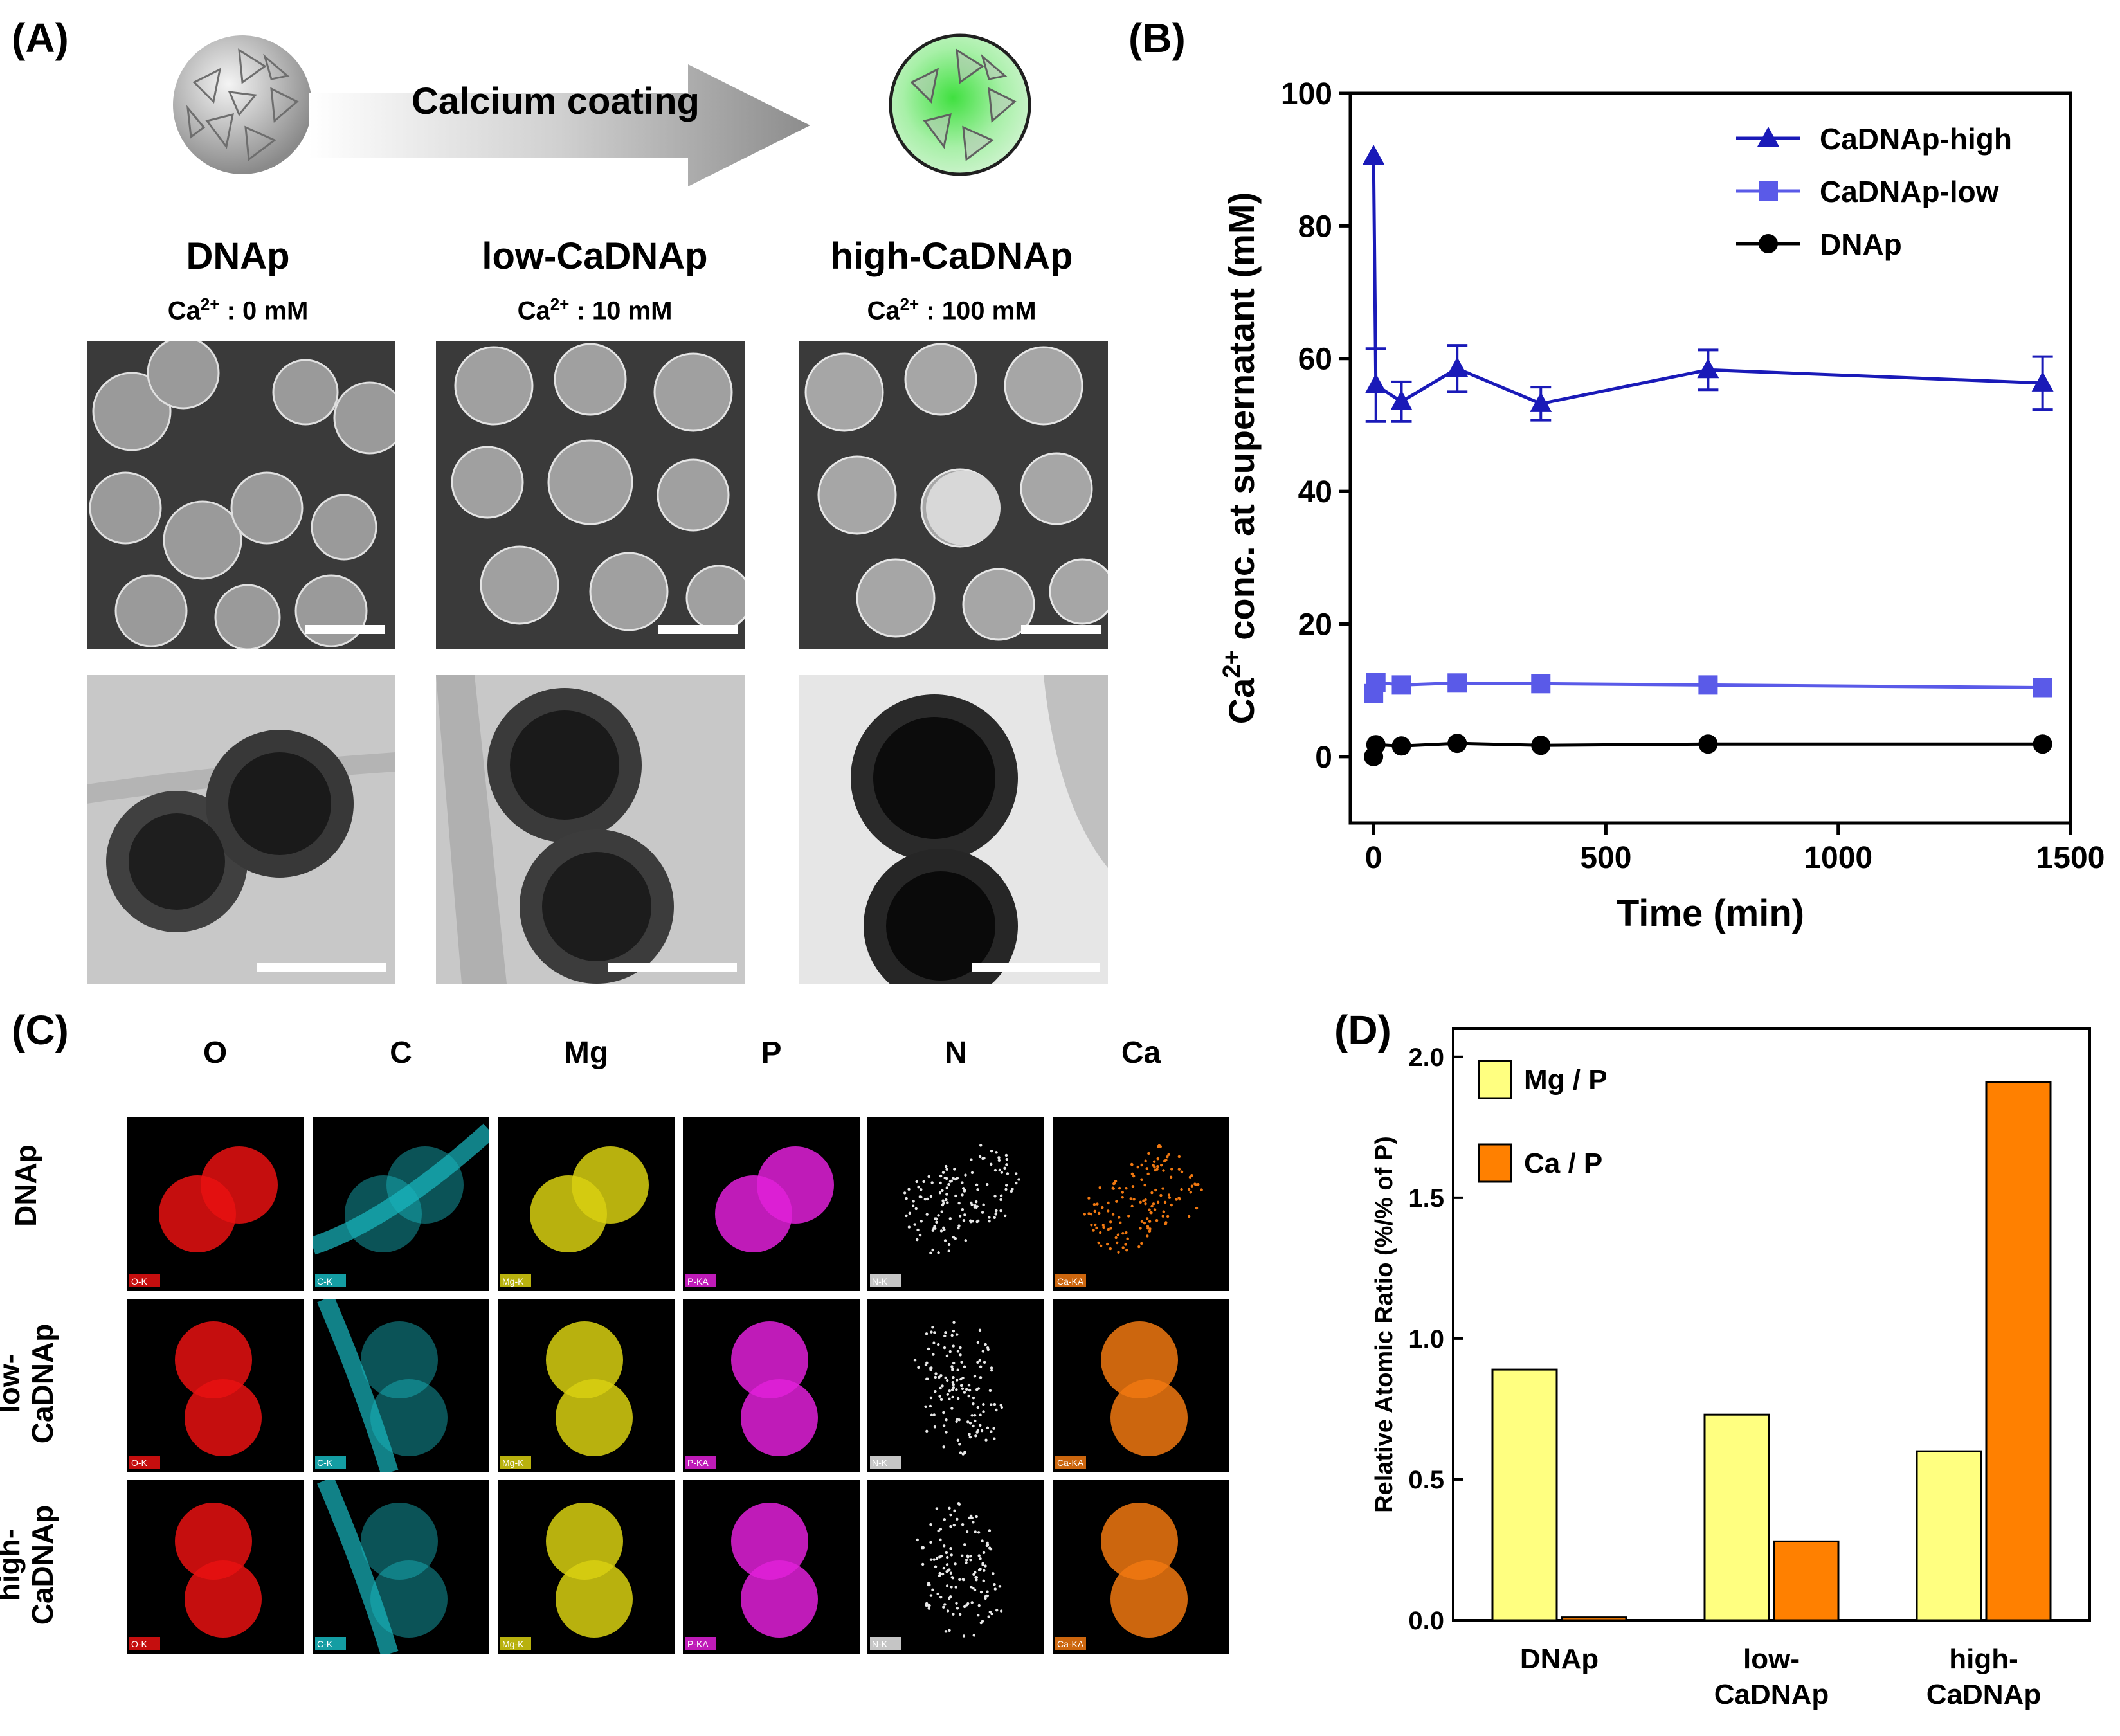 The image size is (2120, 1736). What do you see at coordinates (1141, 1204) in the screenshot?
I see `eds-map-tile: Ca-KA` at bounding box center [1141, 1204].